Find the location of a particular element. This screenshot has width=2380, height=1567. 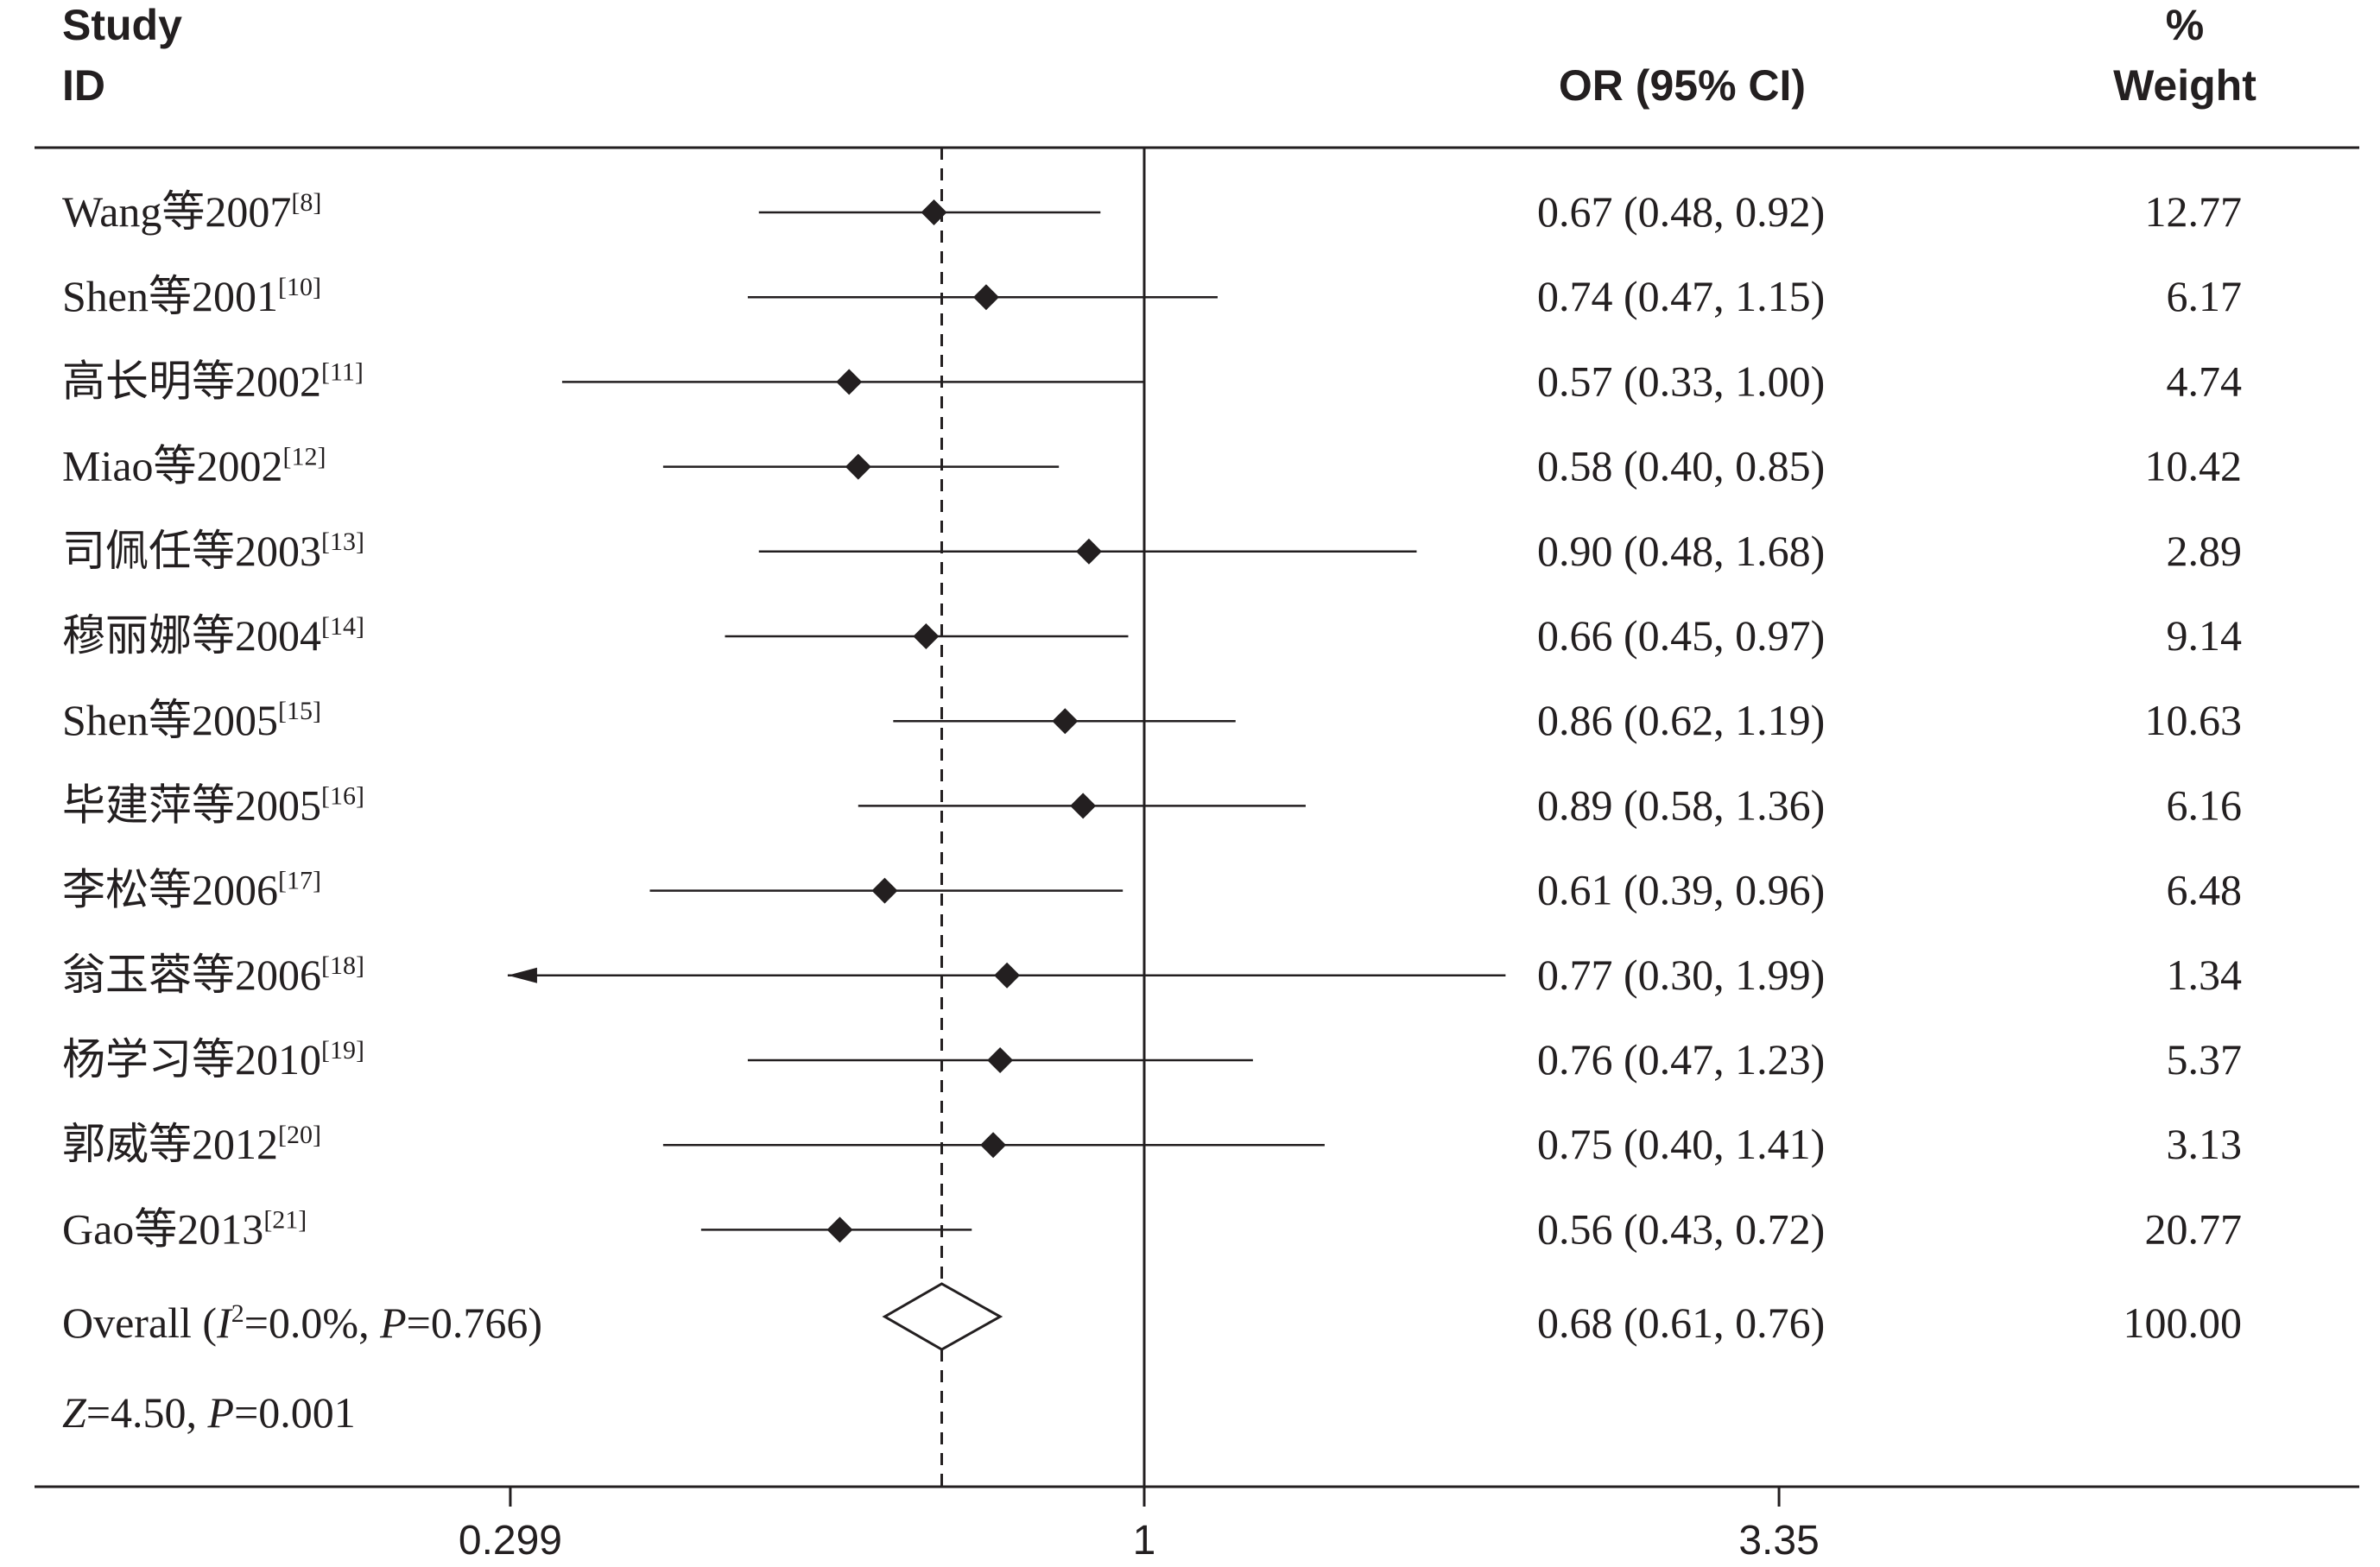

study-row: 穆丽娜等2004[14] 0.66 (0.45, 0.97) 9.14 is located at coordinates (1152, 635).